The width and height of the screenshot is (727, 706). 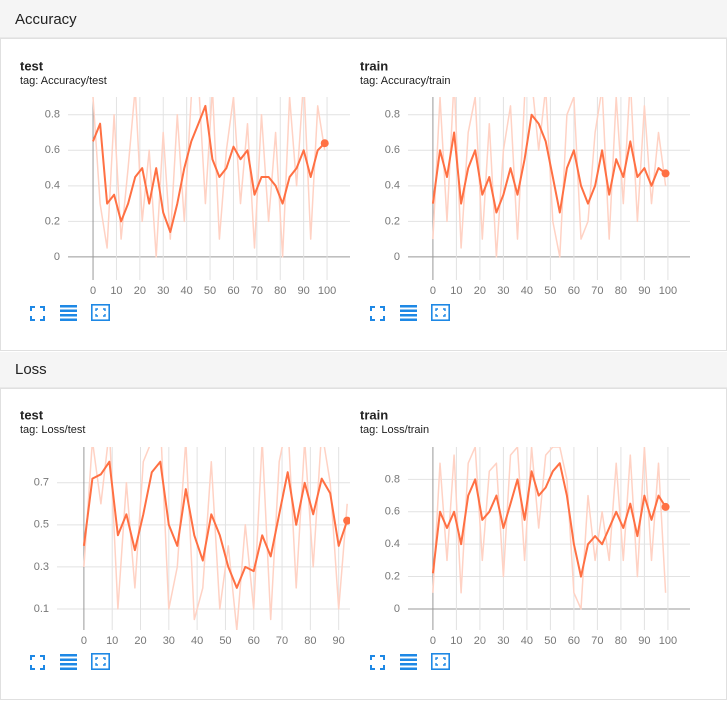 What do you see at coordinates (394, 430) in the screenshot?
I see `chart-subtitle: tag: Loss/train` at bounding box center [394, 430].